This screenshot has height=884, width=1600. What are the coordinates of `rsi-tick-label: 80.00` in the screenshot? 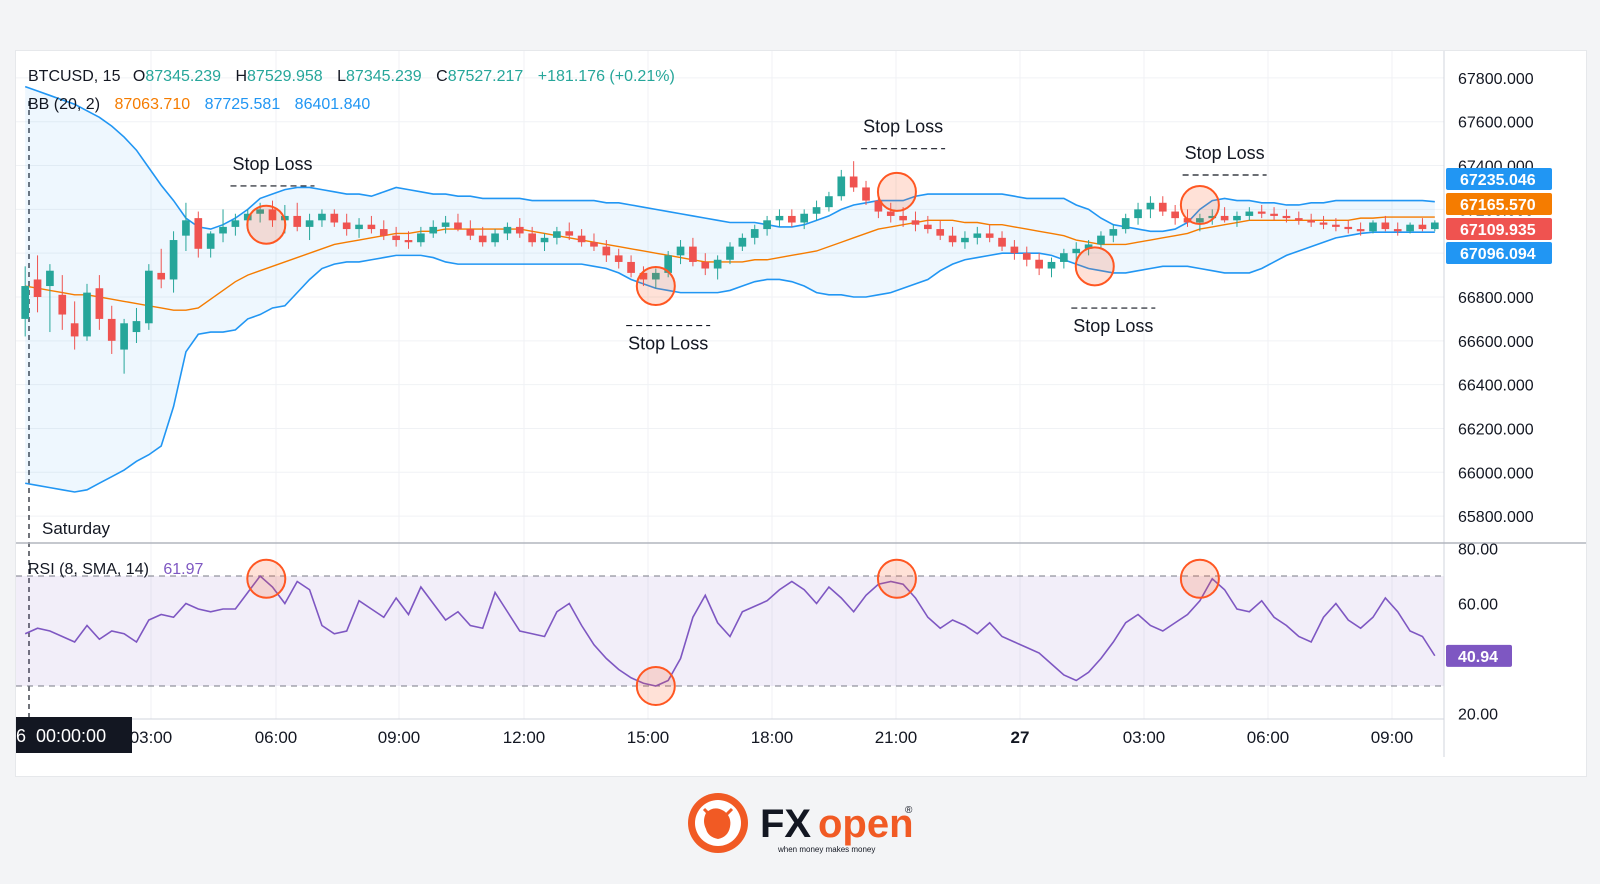 It's located at (1478, 550).